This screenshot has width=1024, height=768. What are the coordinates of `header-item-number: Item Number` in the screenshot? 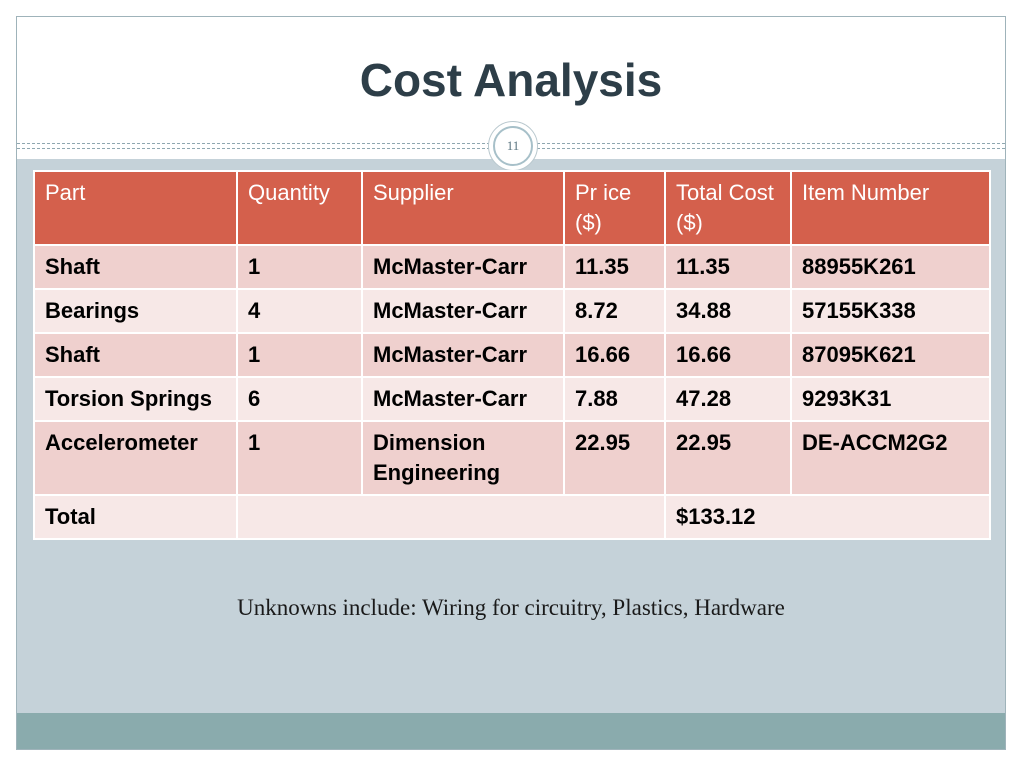 It's located at (890, 208).